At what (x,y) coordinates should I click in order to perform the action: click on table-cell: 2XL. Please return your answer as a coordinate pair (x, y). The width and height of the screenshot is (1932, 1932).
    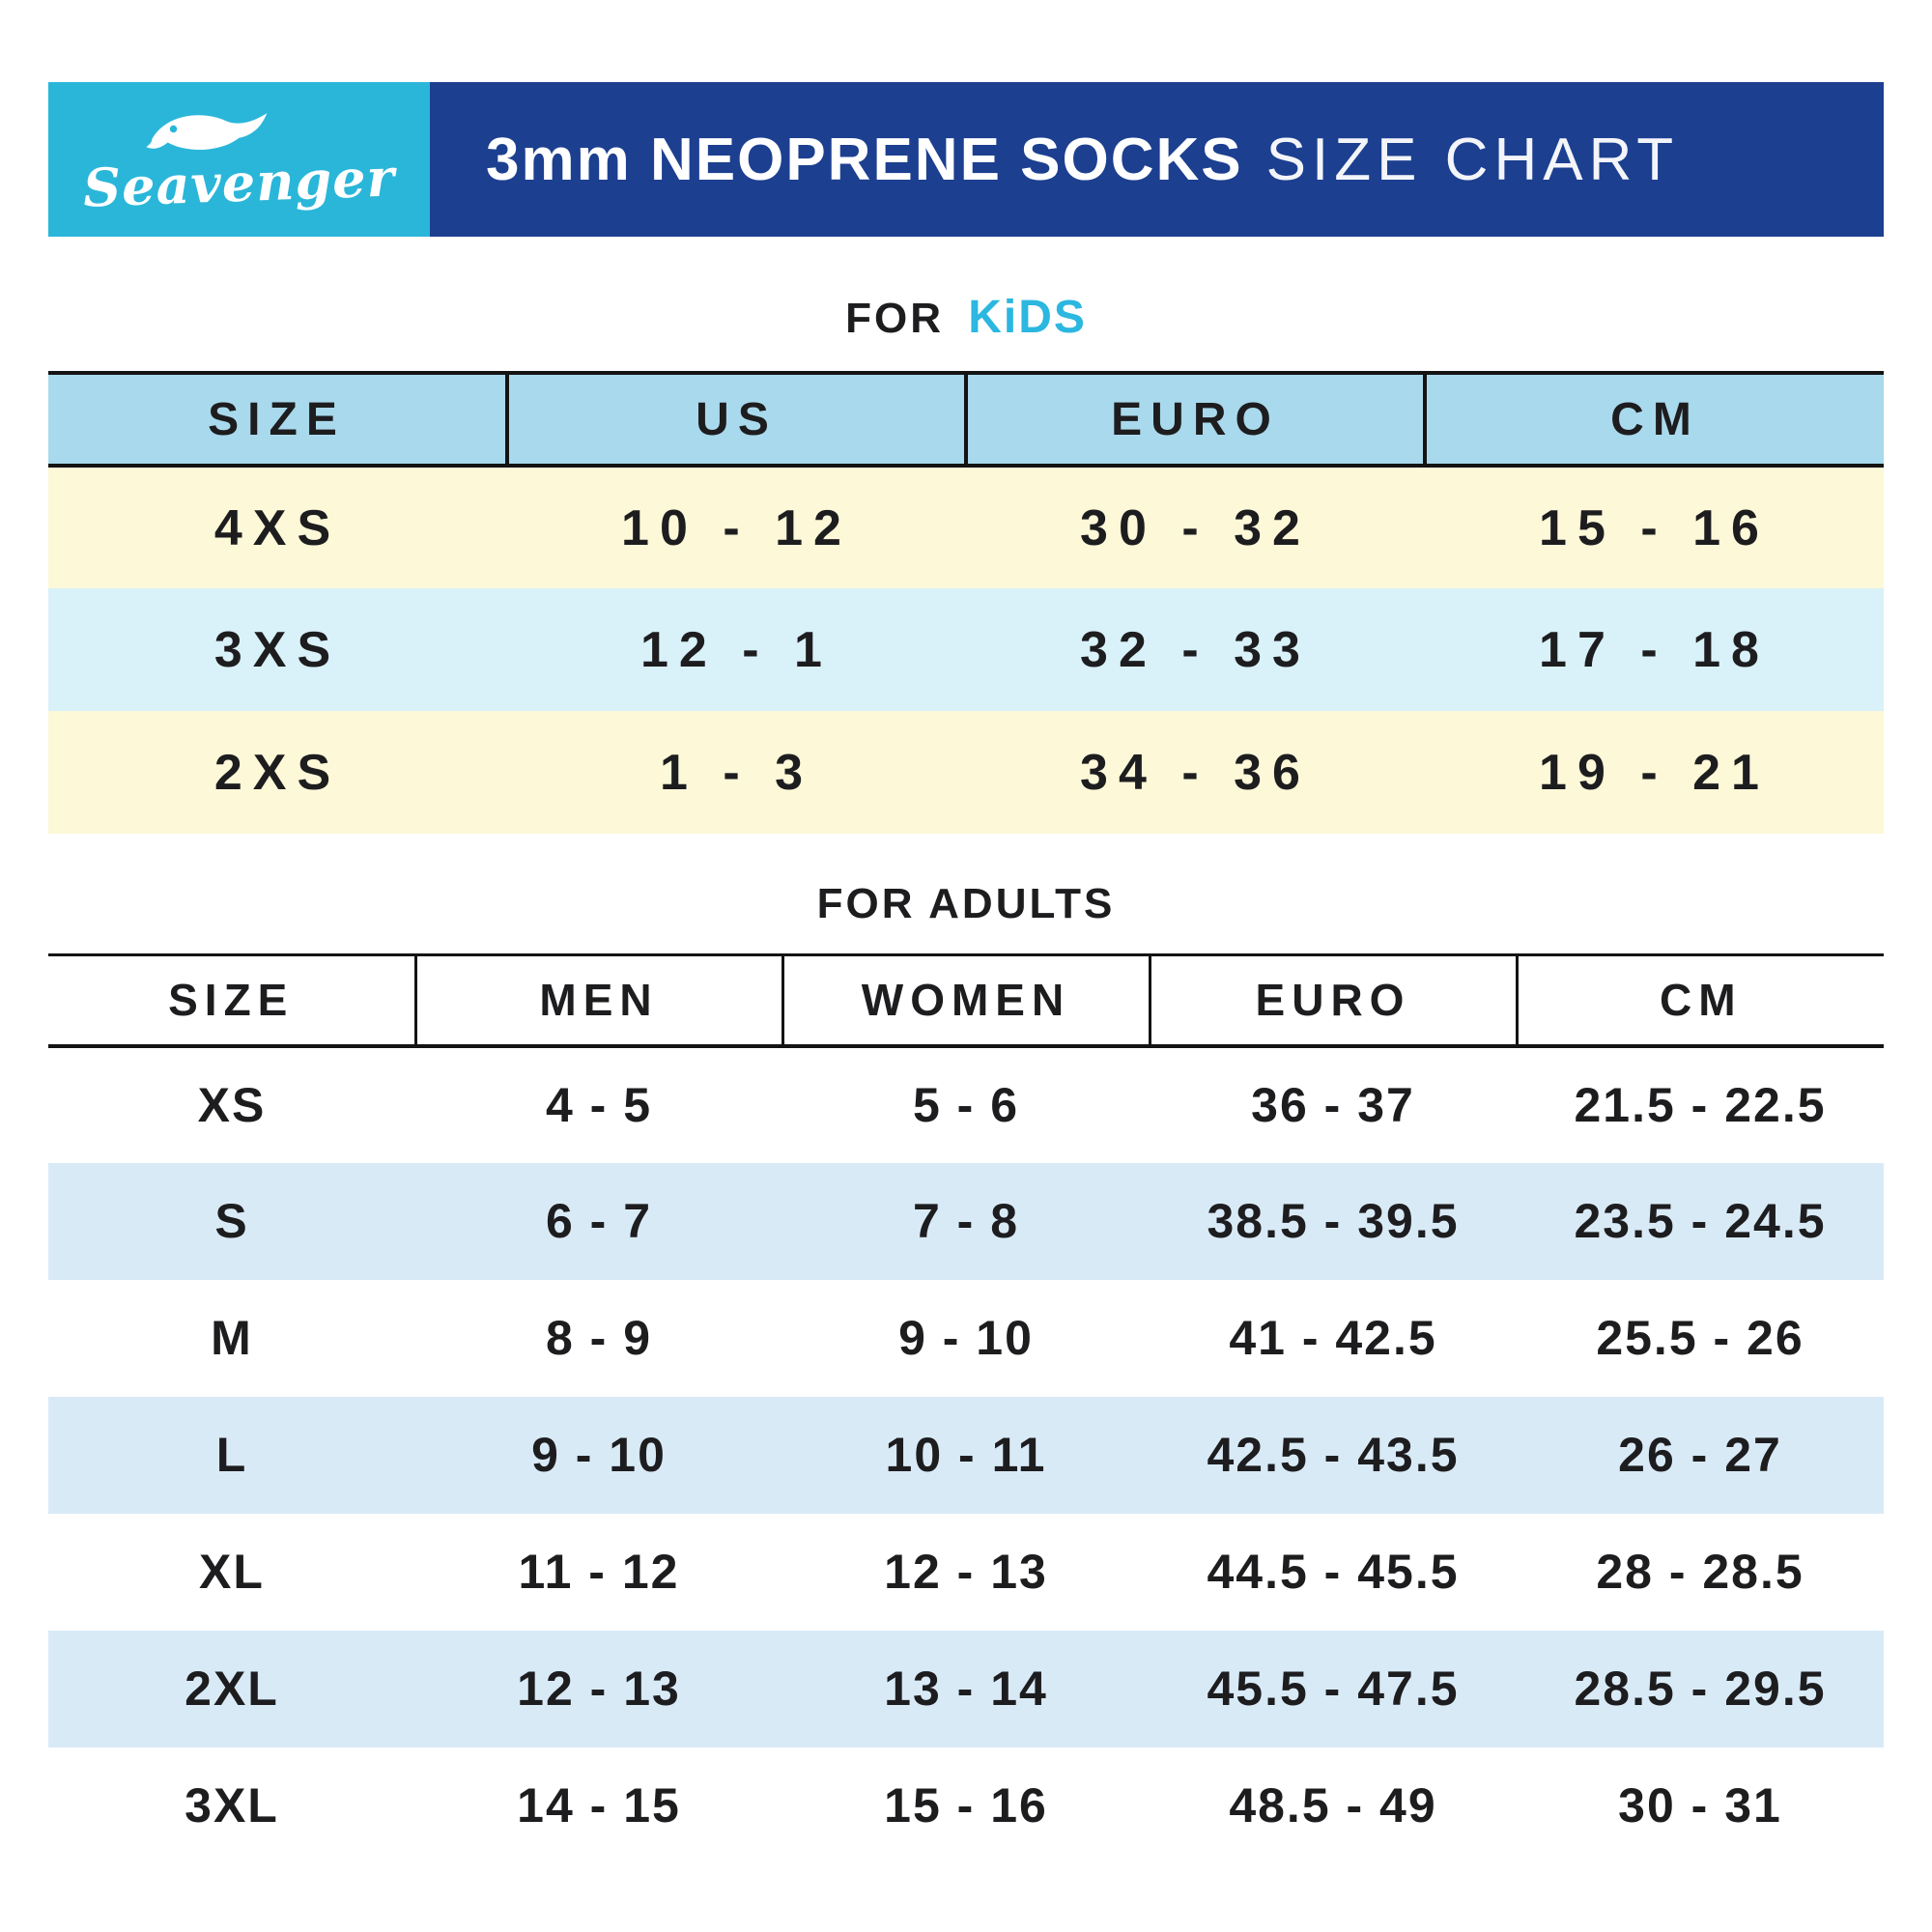
    Looking at the image, I should click on (232, 1689).